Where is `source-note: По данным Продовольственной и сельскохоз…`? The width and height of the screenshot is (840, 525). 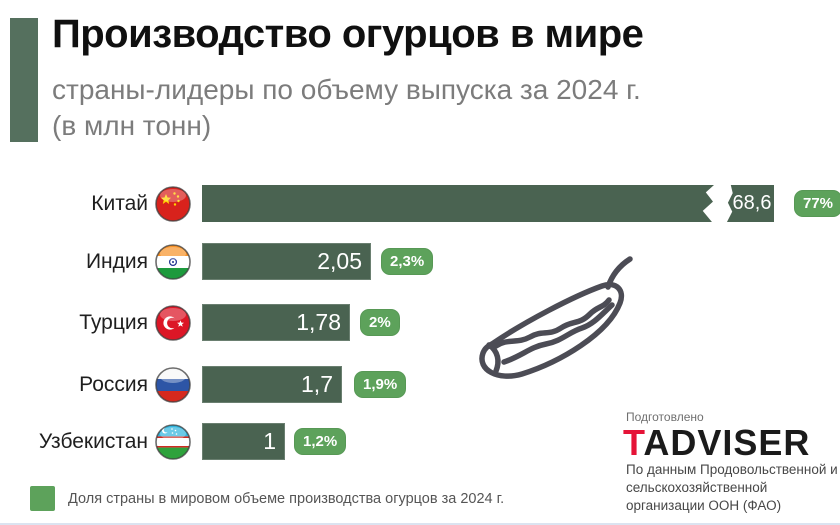
source-note: По данным Продовольственной и сельскохоз… is located at coordinates (732, 488).